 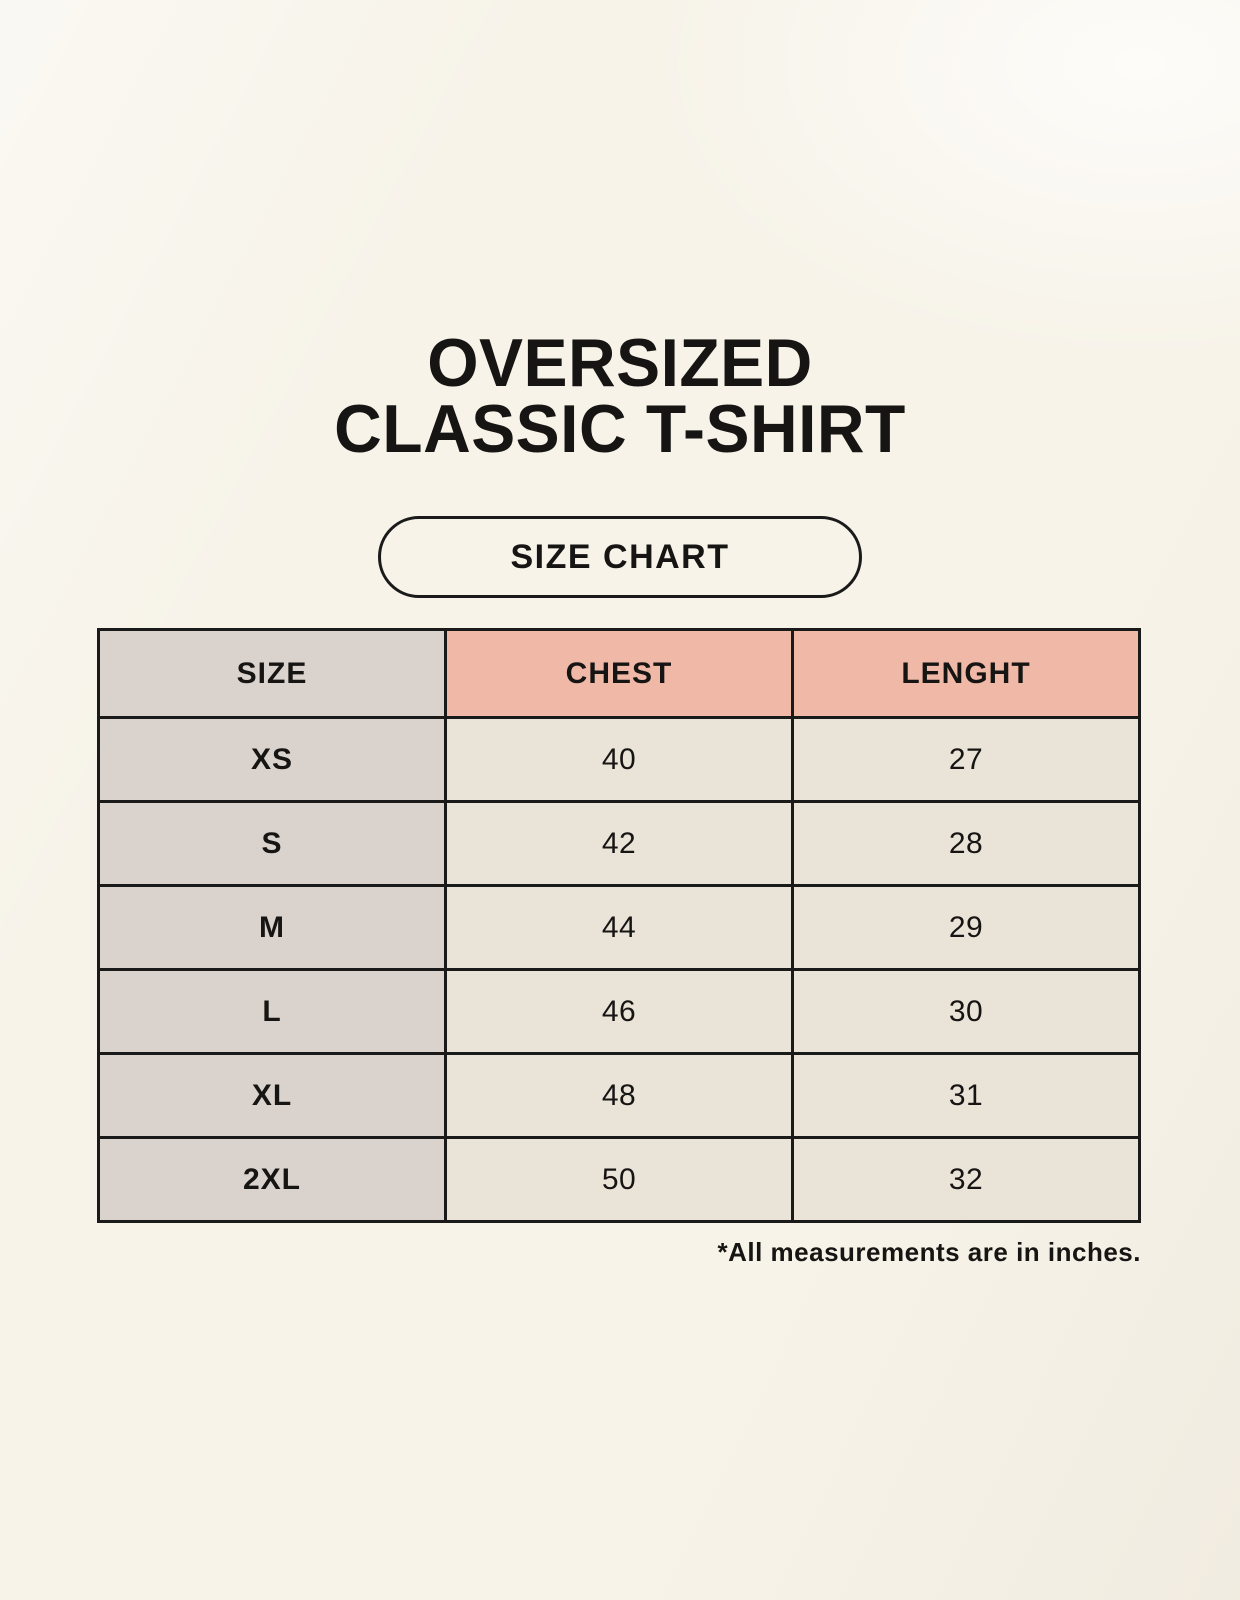 I want to click on table-row-xs: XS 40 27, so click(x=619, y=759).